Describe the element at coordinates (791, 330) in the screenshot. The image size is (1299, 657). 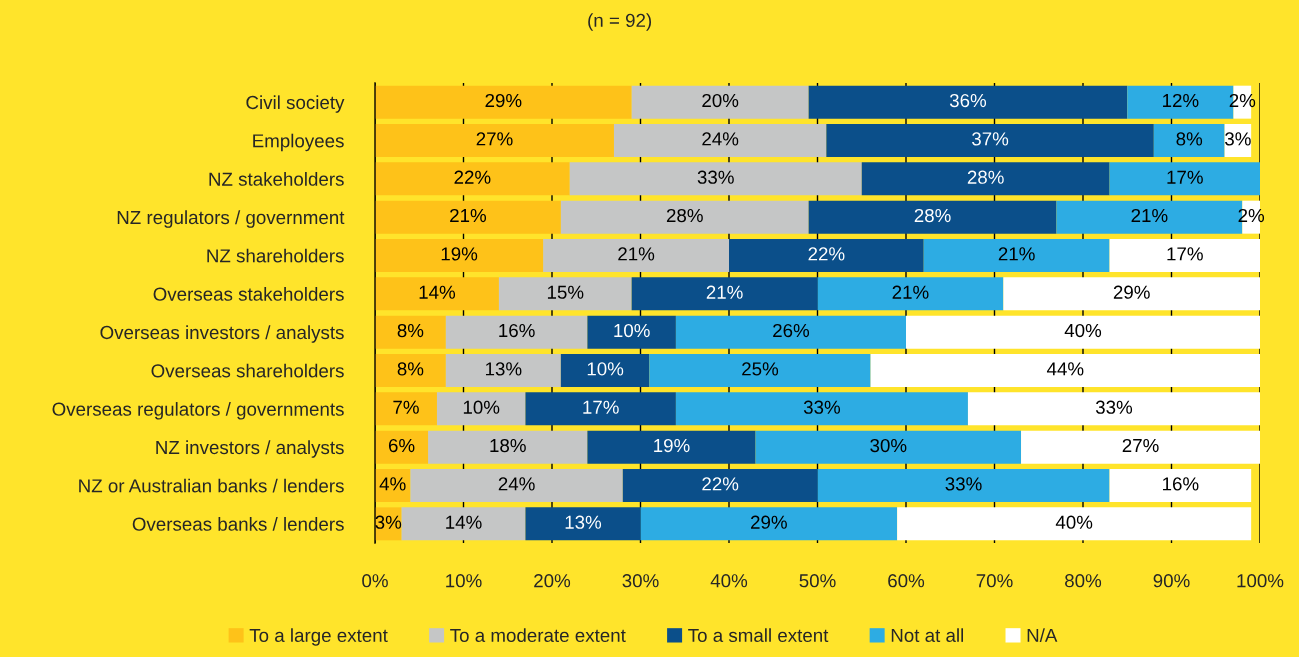
I see `data-label: 26%` at that location.